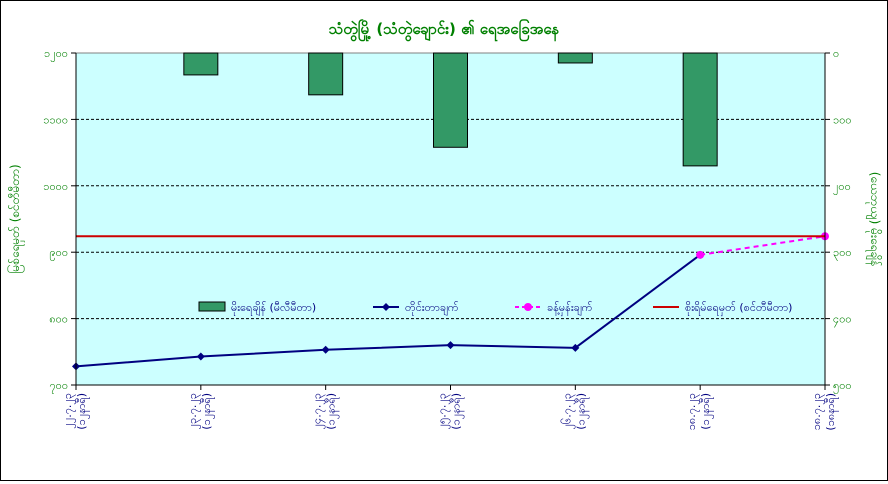 The image size is (888, 484). I want to click on x-tick-label: ၂၆.၇.၂၃, so click(567, 411).